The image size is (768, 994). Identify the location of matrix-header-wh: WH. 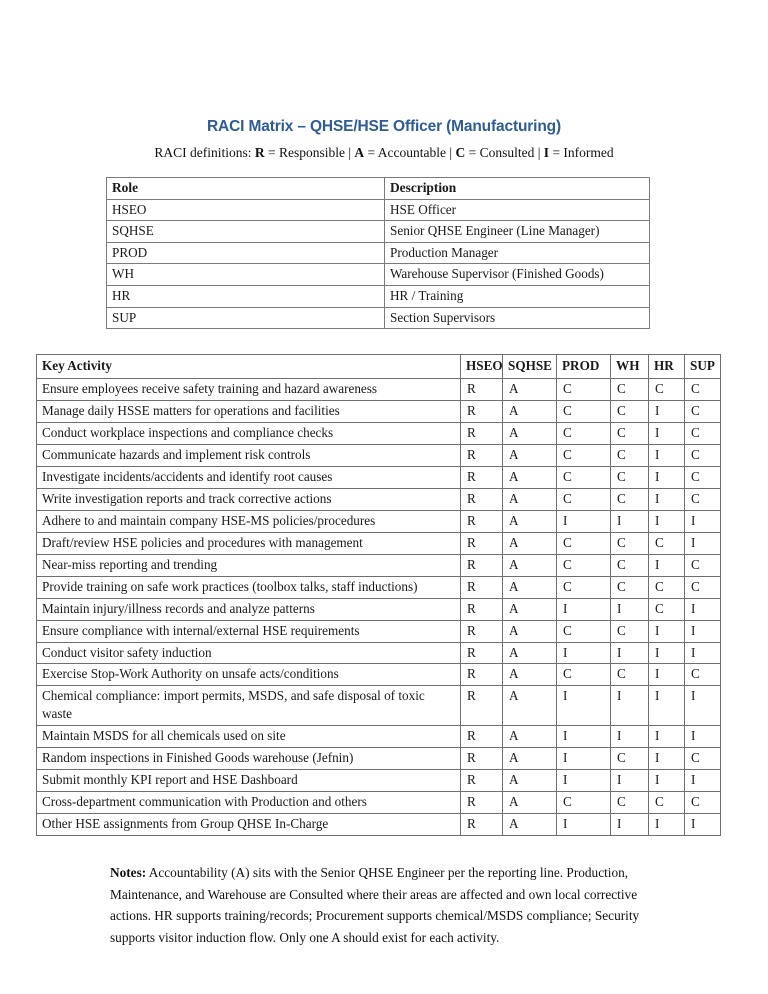
(629, 367).